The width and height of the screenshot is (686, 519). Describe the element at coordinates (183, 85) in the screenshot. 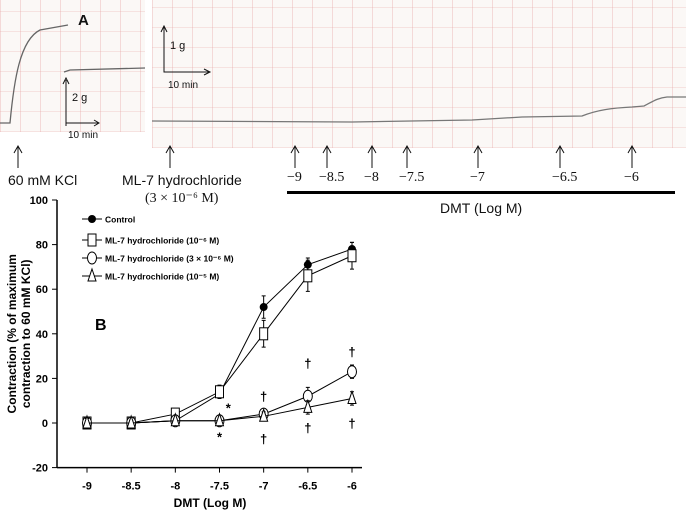

I see `scale-bar-10min-2: 10 min` at that location.